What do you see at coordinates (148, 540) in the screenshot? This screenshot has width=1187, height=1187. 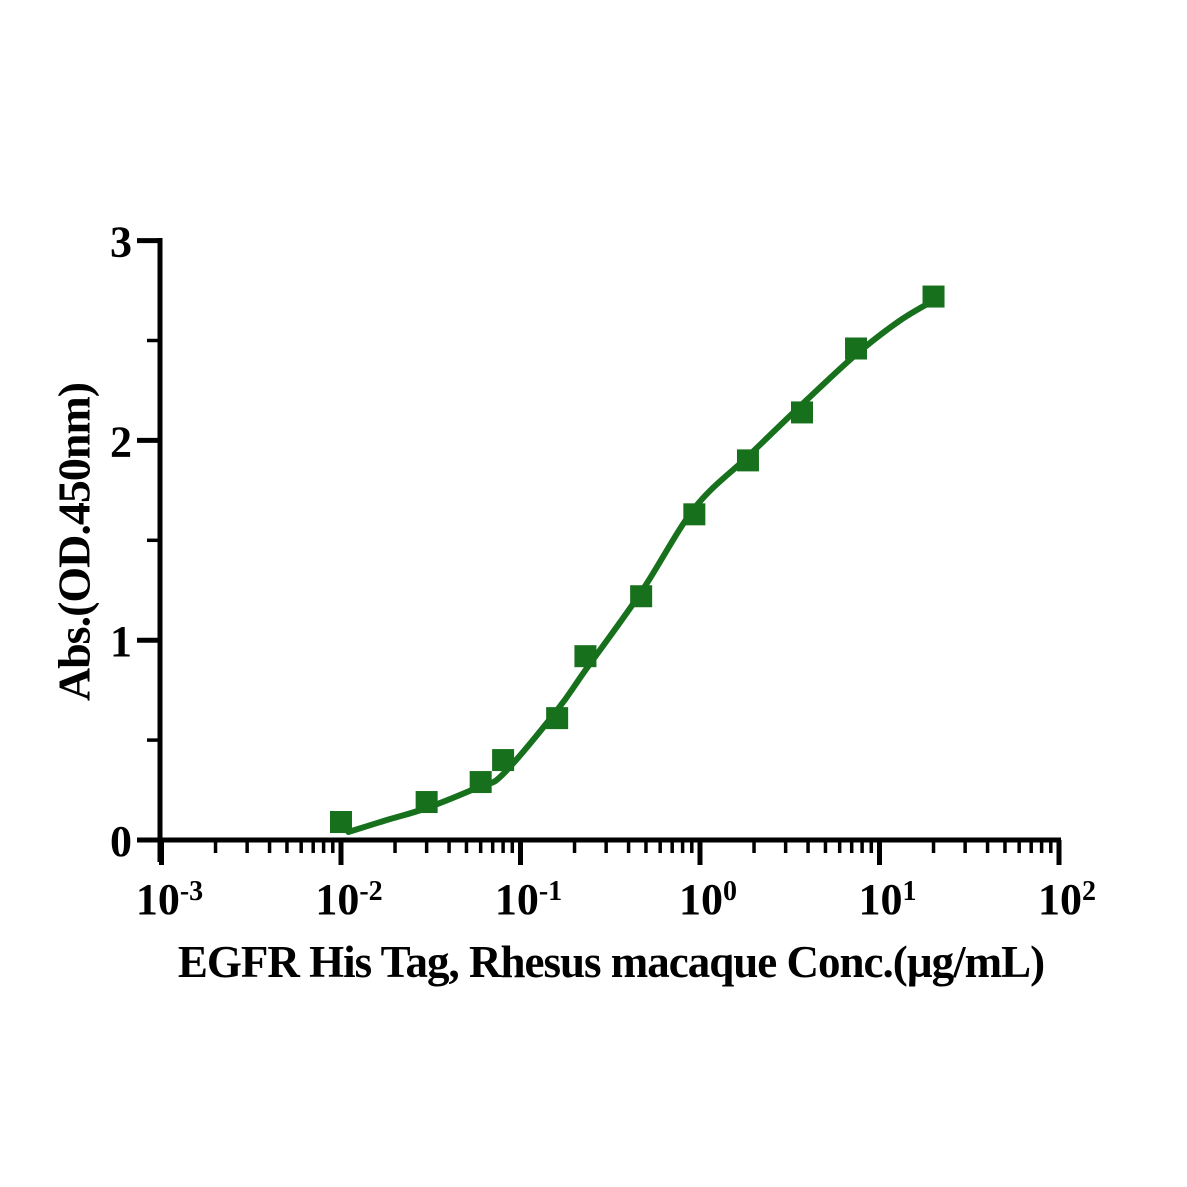 I see `y-axis-ticks` at bounding box center [148, 540].